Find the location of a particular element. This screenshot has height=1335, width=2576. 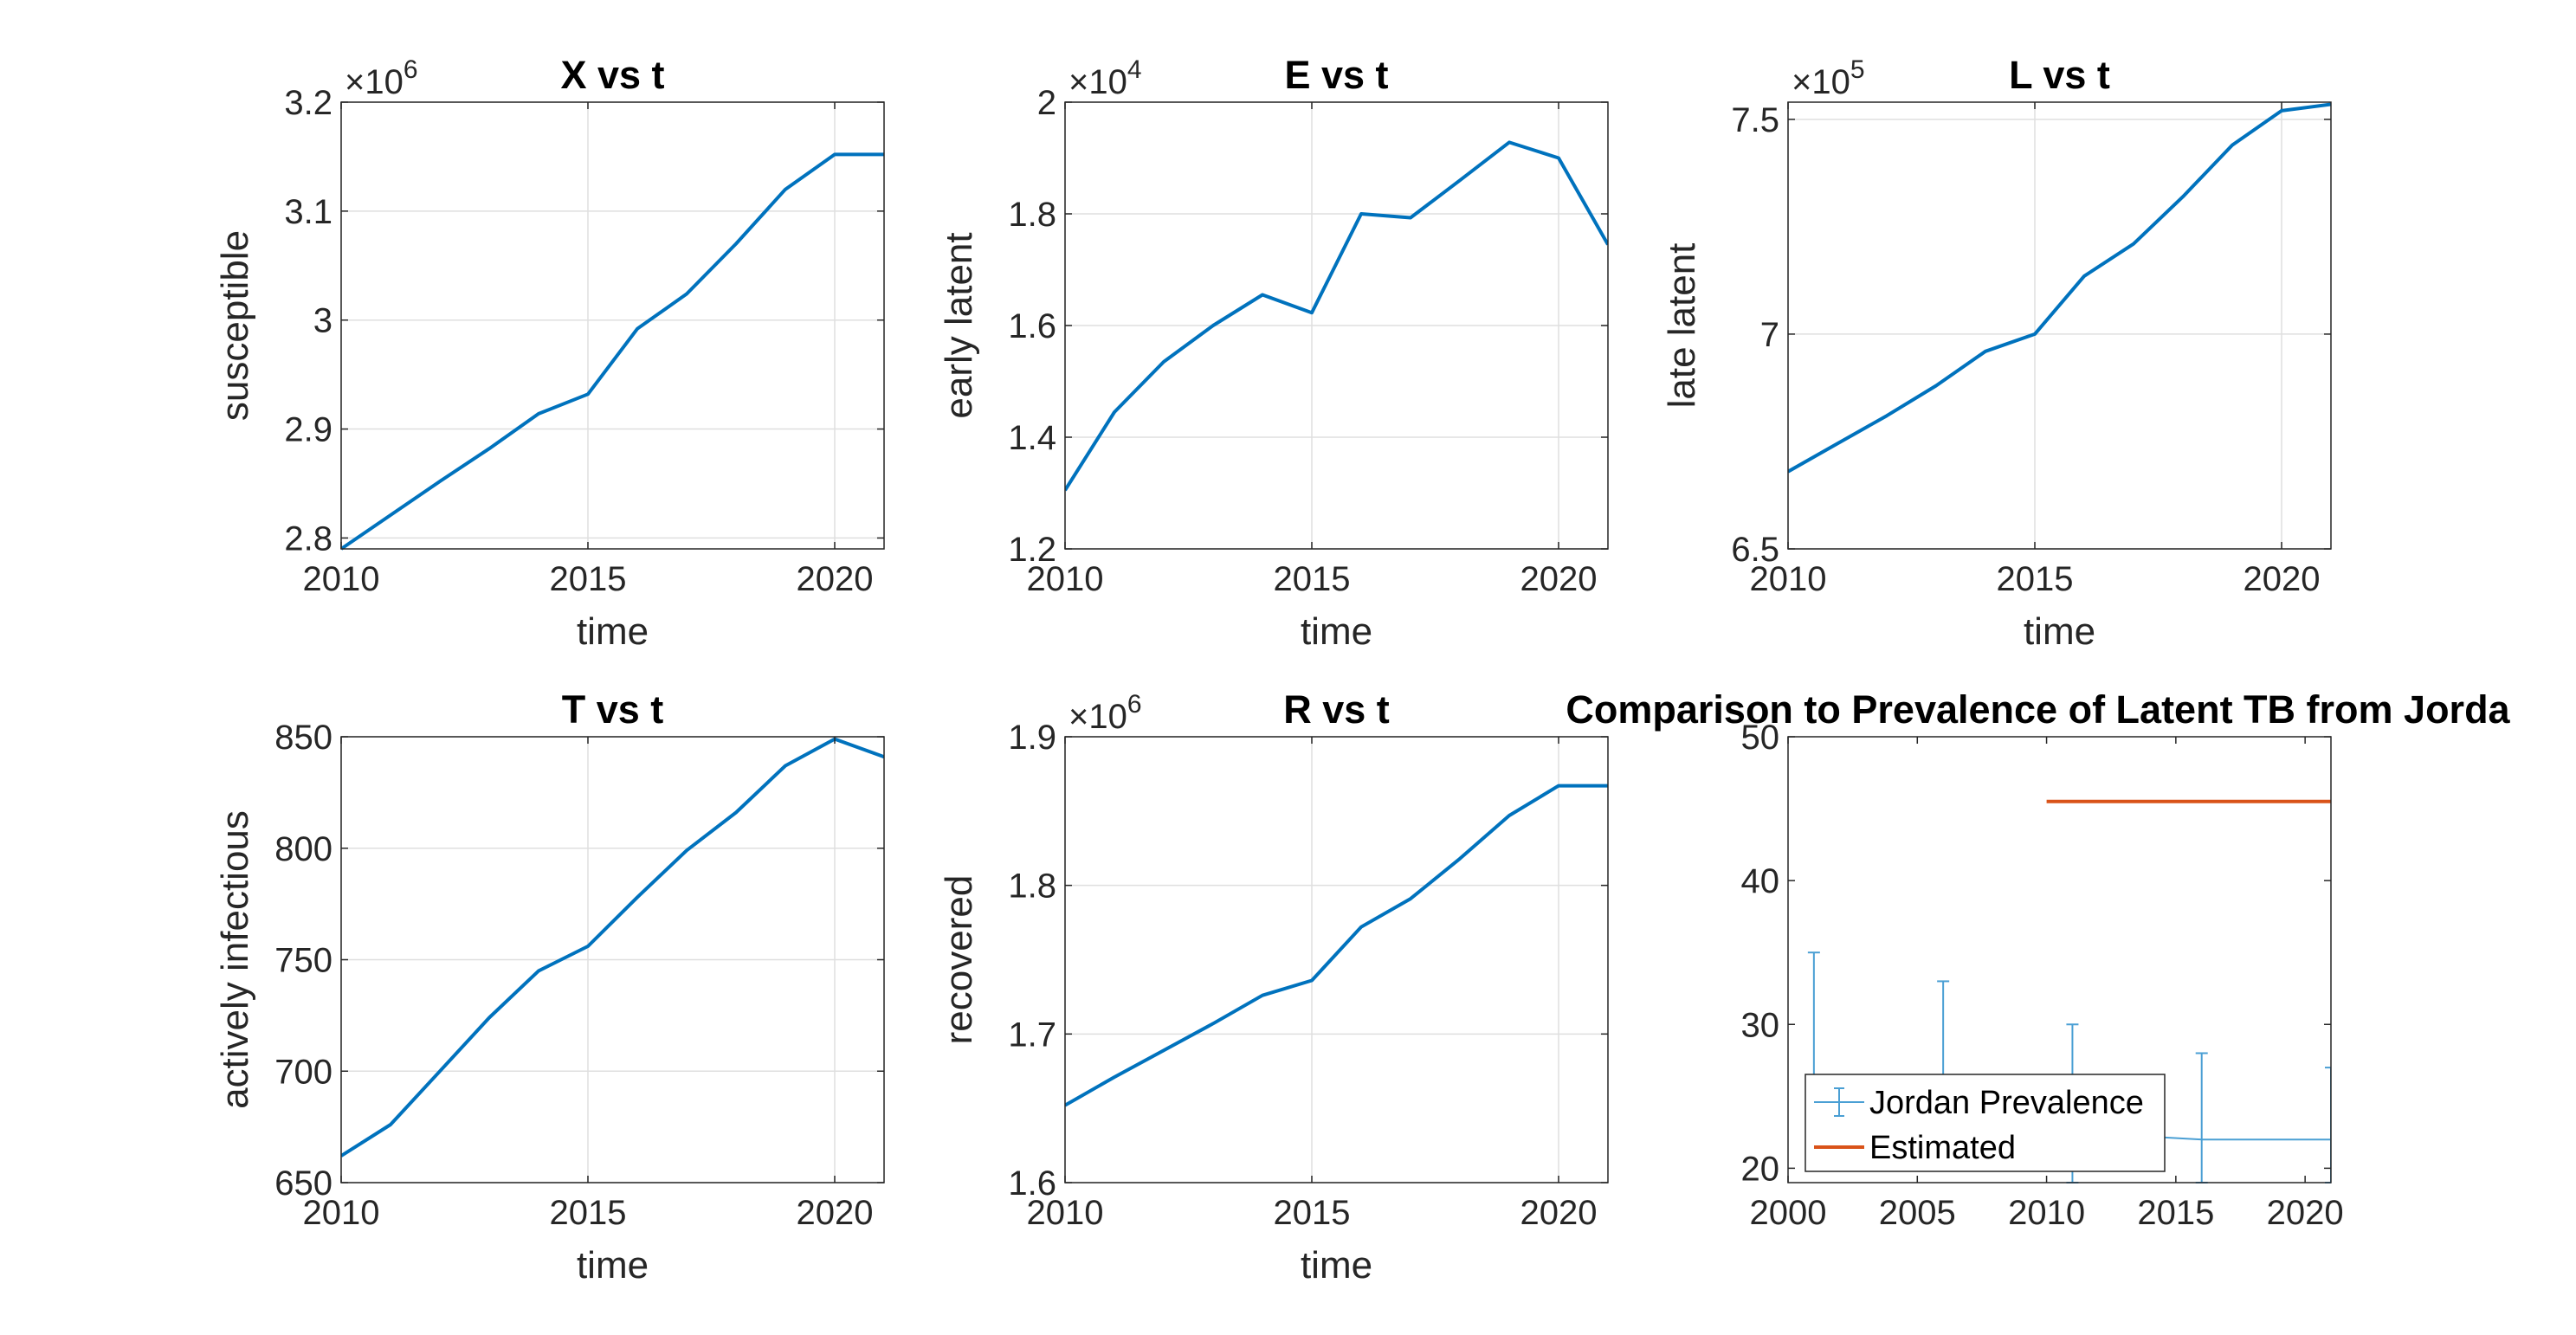

y-tick-label: 850 is located at coordinates (303, 738).